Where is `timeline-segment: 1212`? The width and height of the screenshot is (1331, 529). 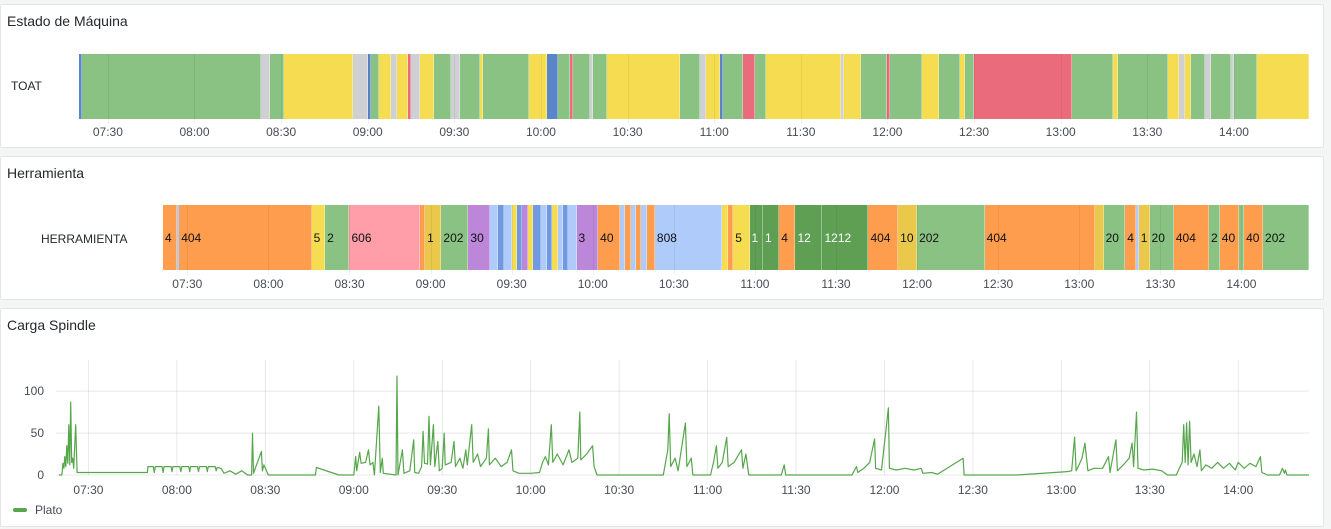
timeline-segment: 1212 is located at coordinates (845, 237).